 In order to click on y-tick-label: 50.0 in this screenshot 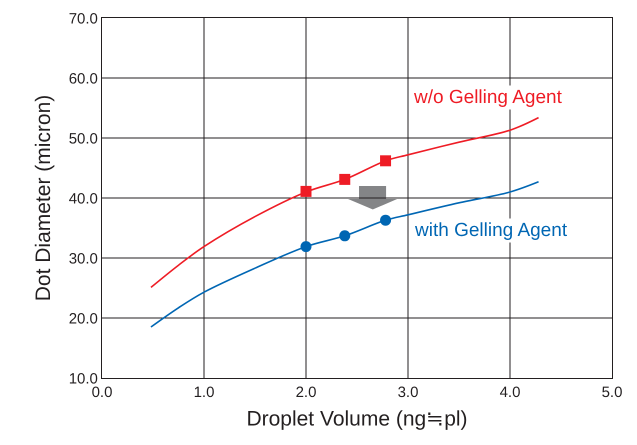, I will do `click(83, 139)`.